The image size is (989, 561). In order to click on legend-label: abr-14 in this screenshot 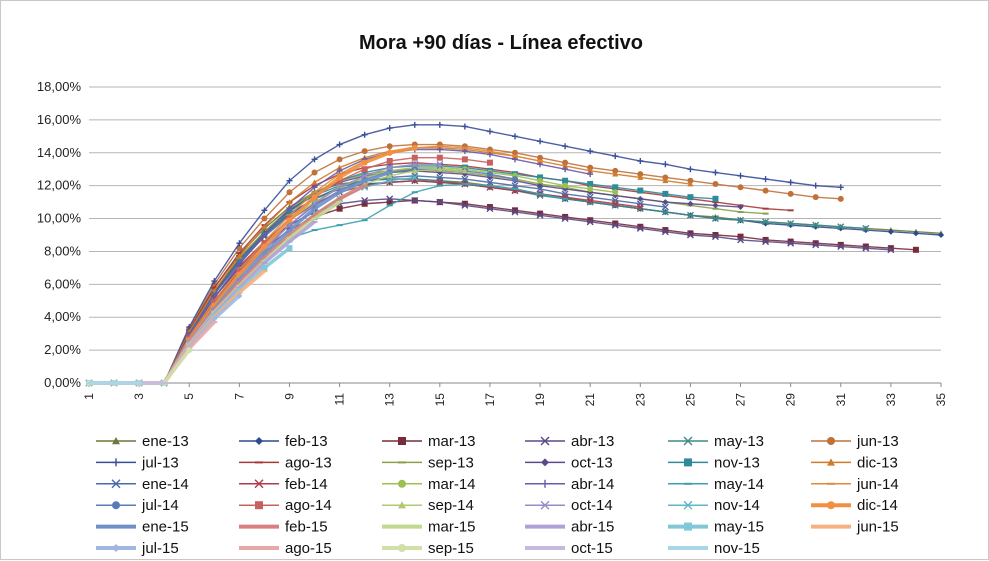, I will do `click(592, 484)`.